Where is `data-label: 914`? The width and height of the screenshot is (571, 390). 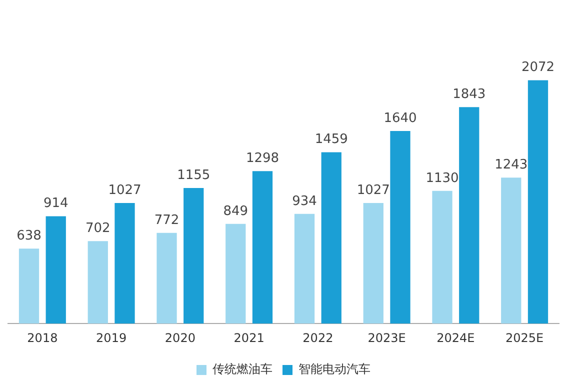 data-label: 914 is located at coordinates (55, 204).